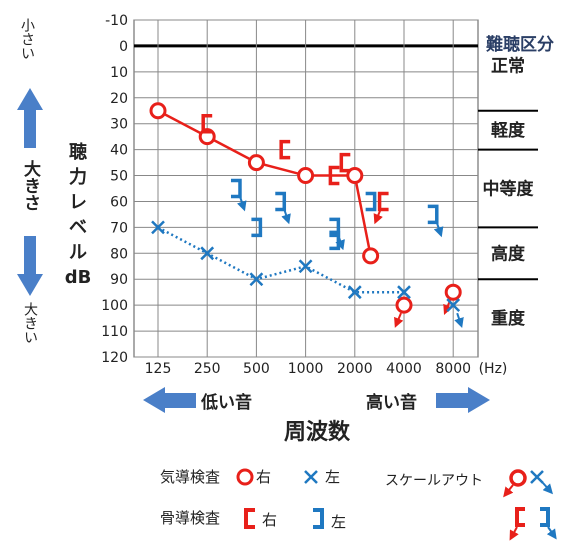 The image size is (579, 558). What do you see at coordinates (249, 518) in the screenshot?
I see `legend-bone-right-marker` at bounding box center [249, 518].